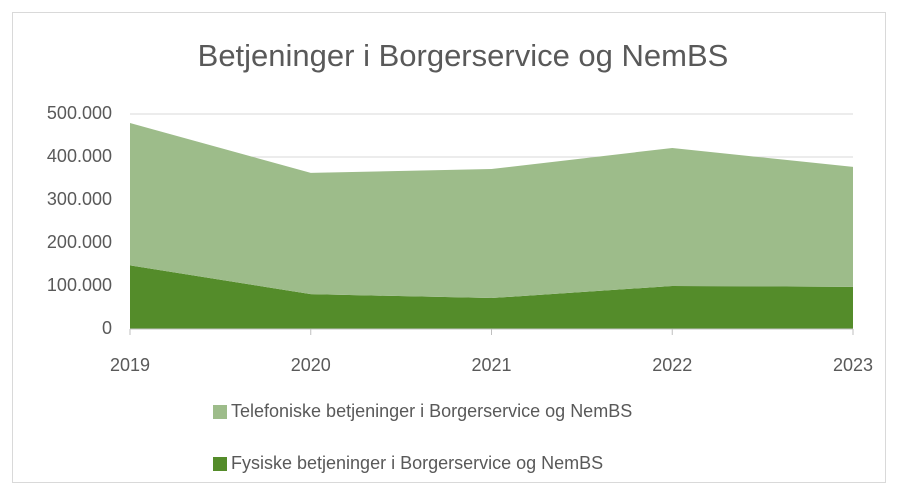  I want to click on area, so click(491, 297).